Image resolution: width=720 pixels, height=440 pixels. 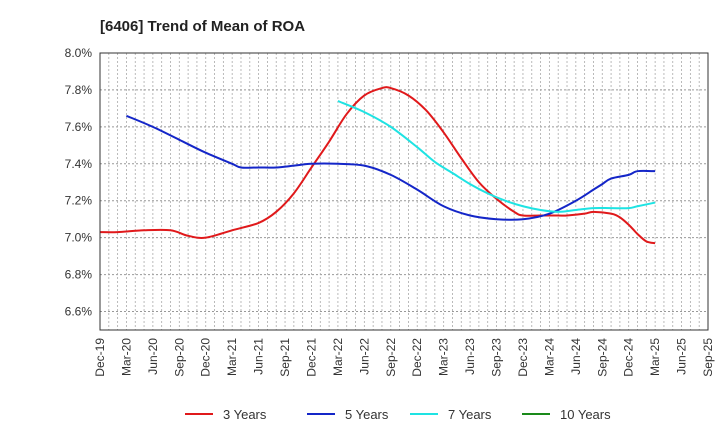 What do you see at coordinates (311, 357) in the screenshot?
I see `x-tick-label: Dec-21` at bounding box center [311, 357].